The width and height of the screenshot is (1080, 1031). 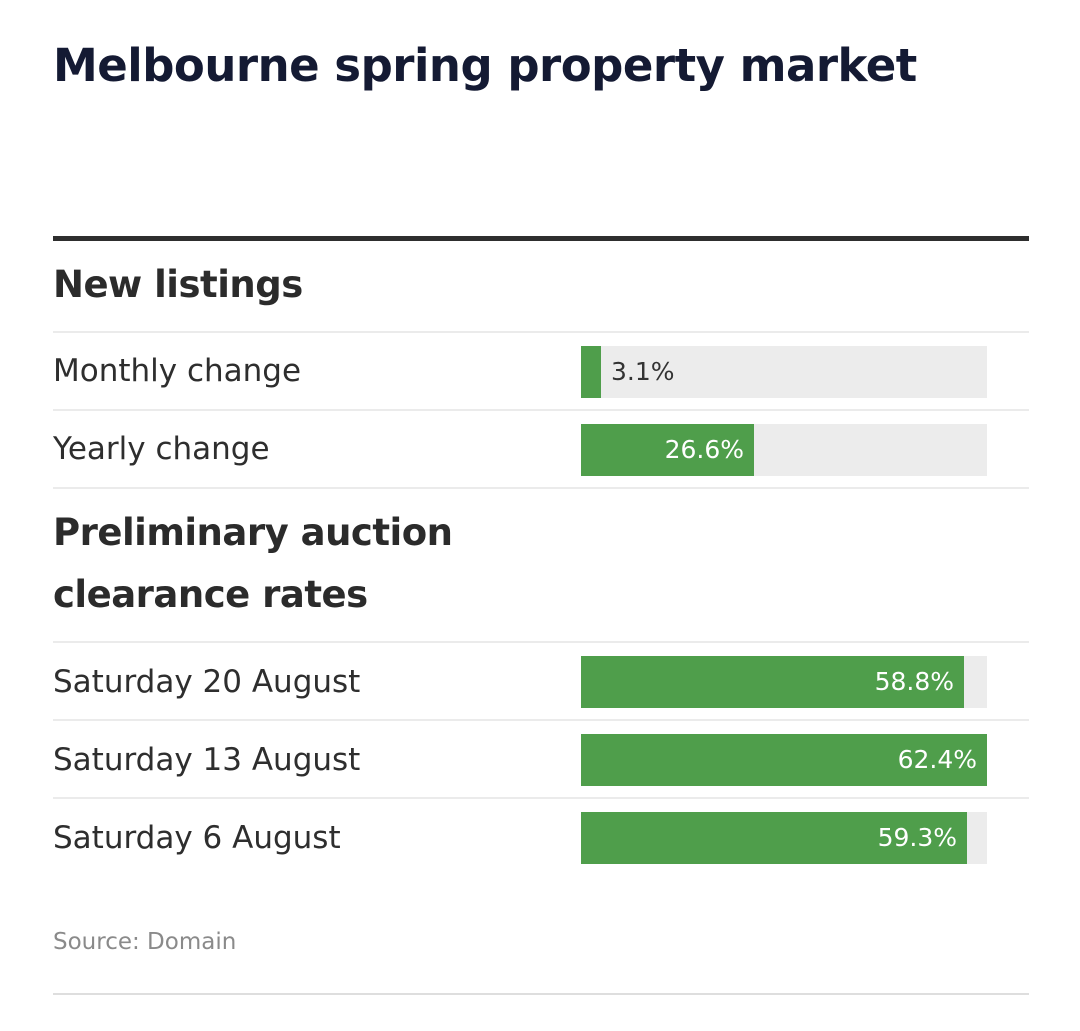 What do you see at coordinates (145, 942) in the screenshot?
I see `source-note: Source: Domain` at bounding box center [145, 942].